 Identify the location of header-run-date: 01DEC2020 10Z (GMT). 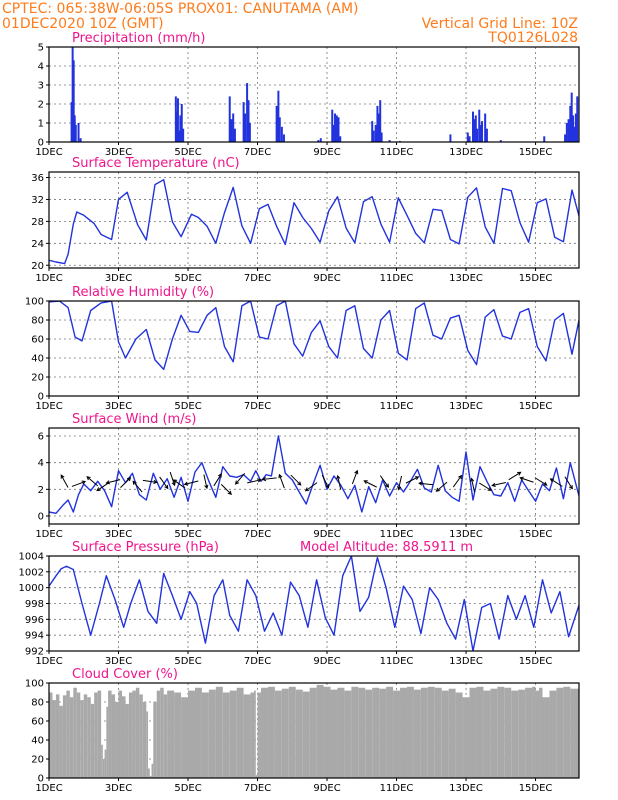
(83, 24).